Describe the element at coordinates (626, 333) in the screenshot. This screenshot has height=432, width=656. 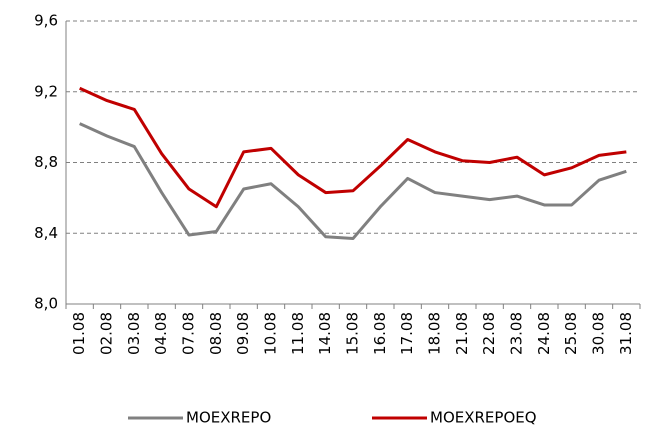
I see `x-tick-label: 31.08` at that location.